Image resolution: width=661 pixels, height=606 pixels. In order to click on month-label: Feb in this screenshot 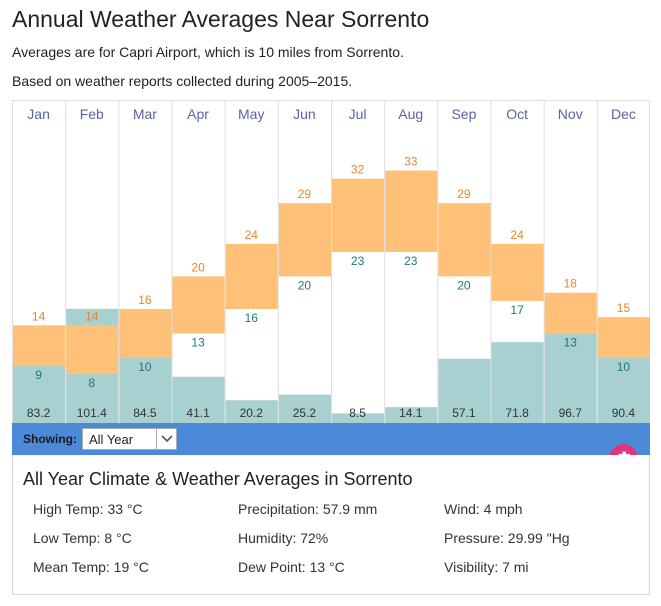, I will do `click(92, 114)`.